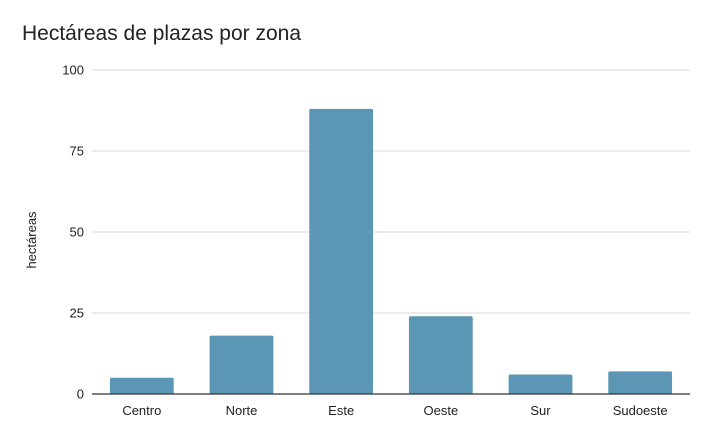  I want to click on x-tick-label: Sur, so click(540, 410).